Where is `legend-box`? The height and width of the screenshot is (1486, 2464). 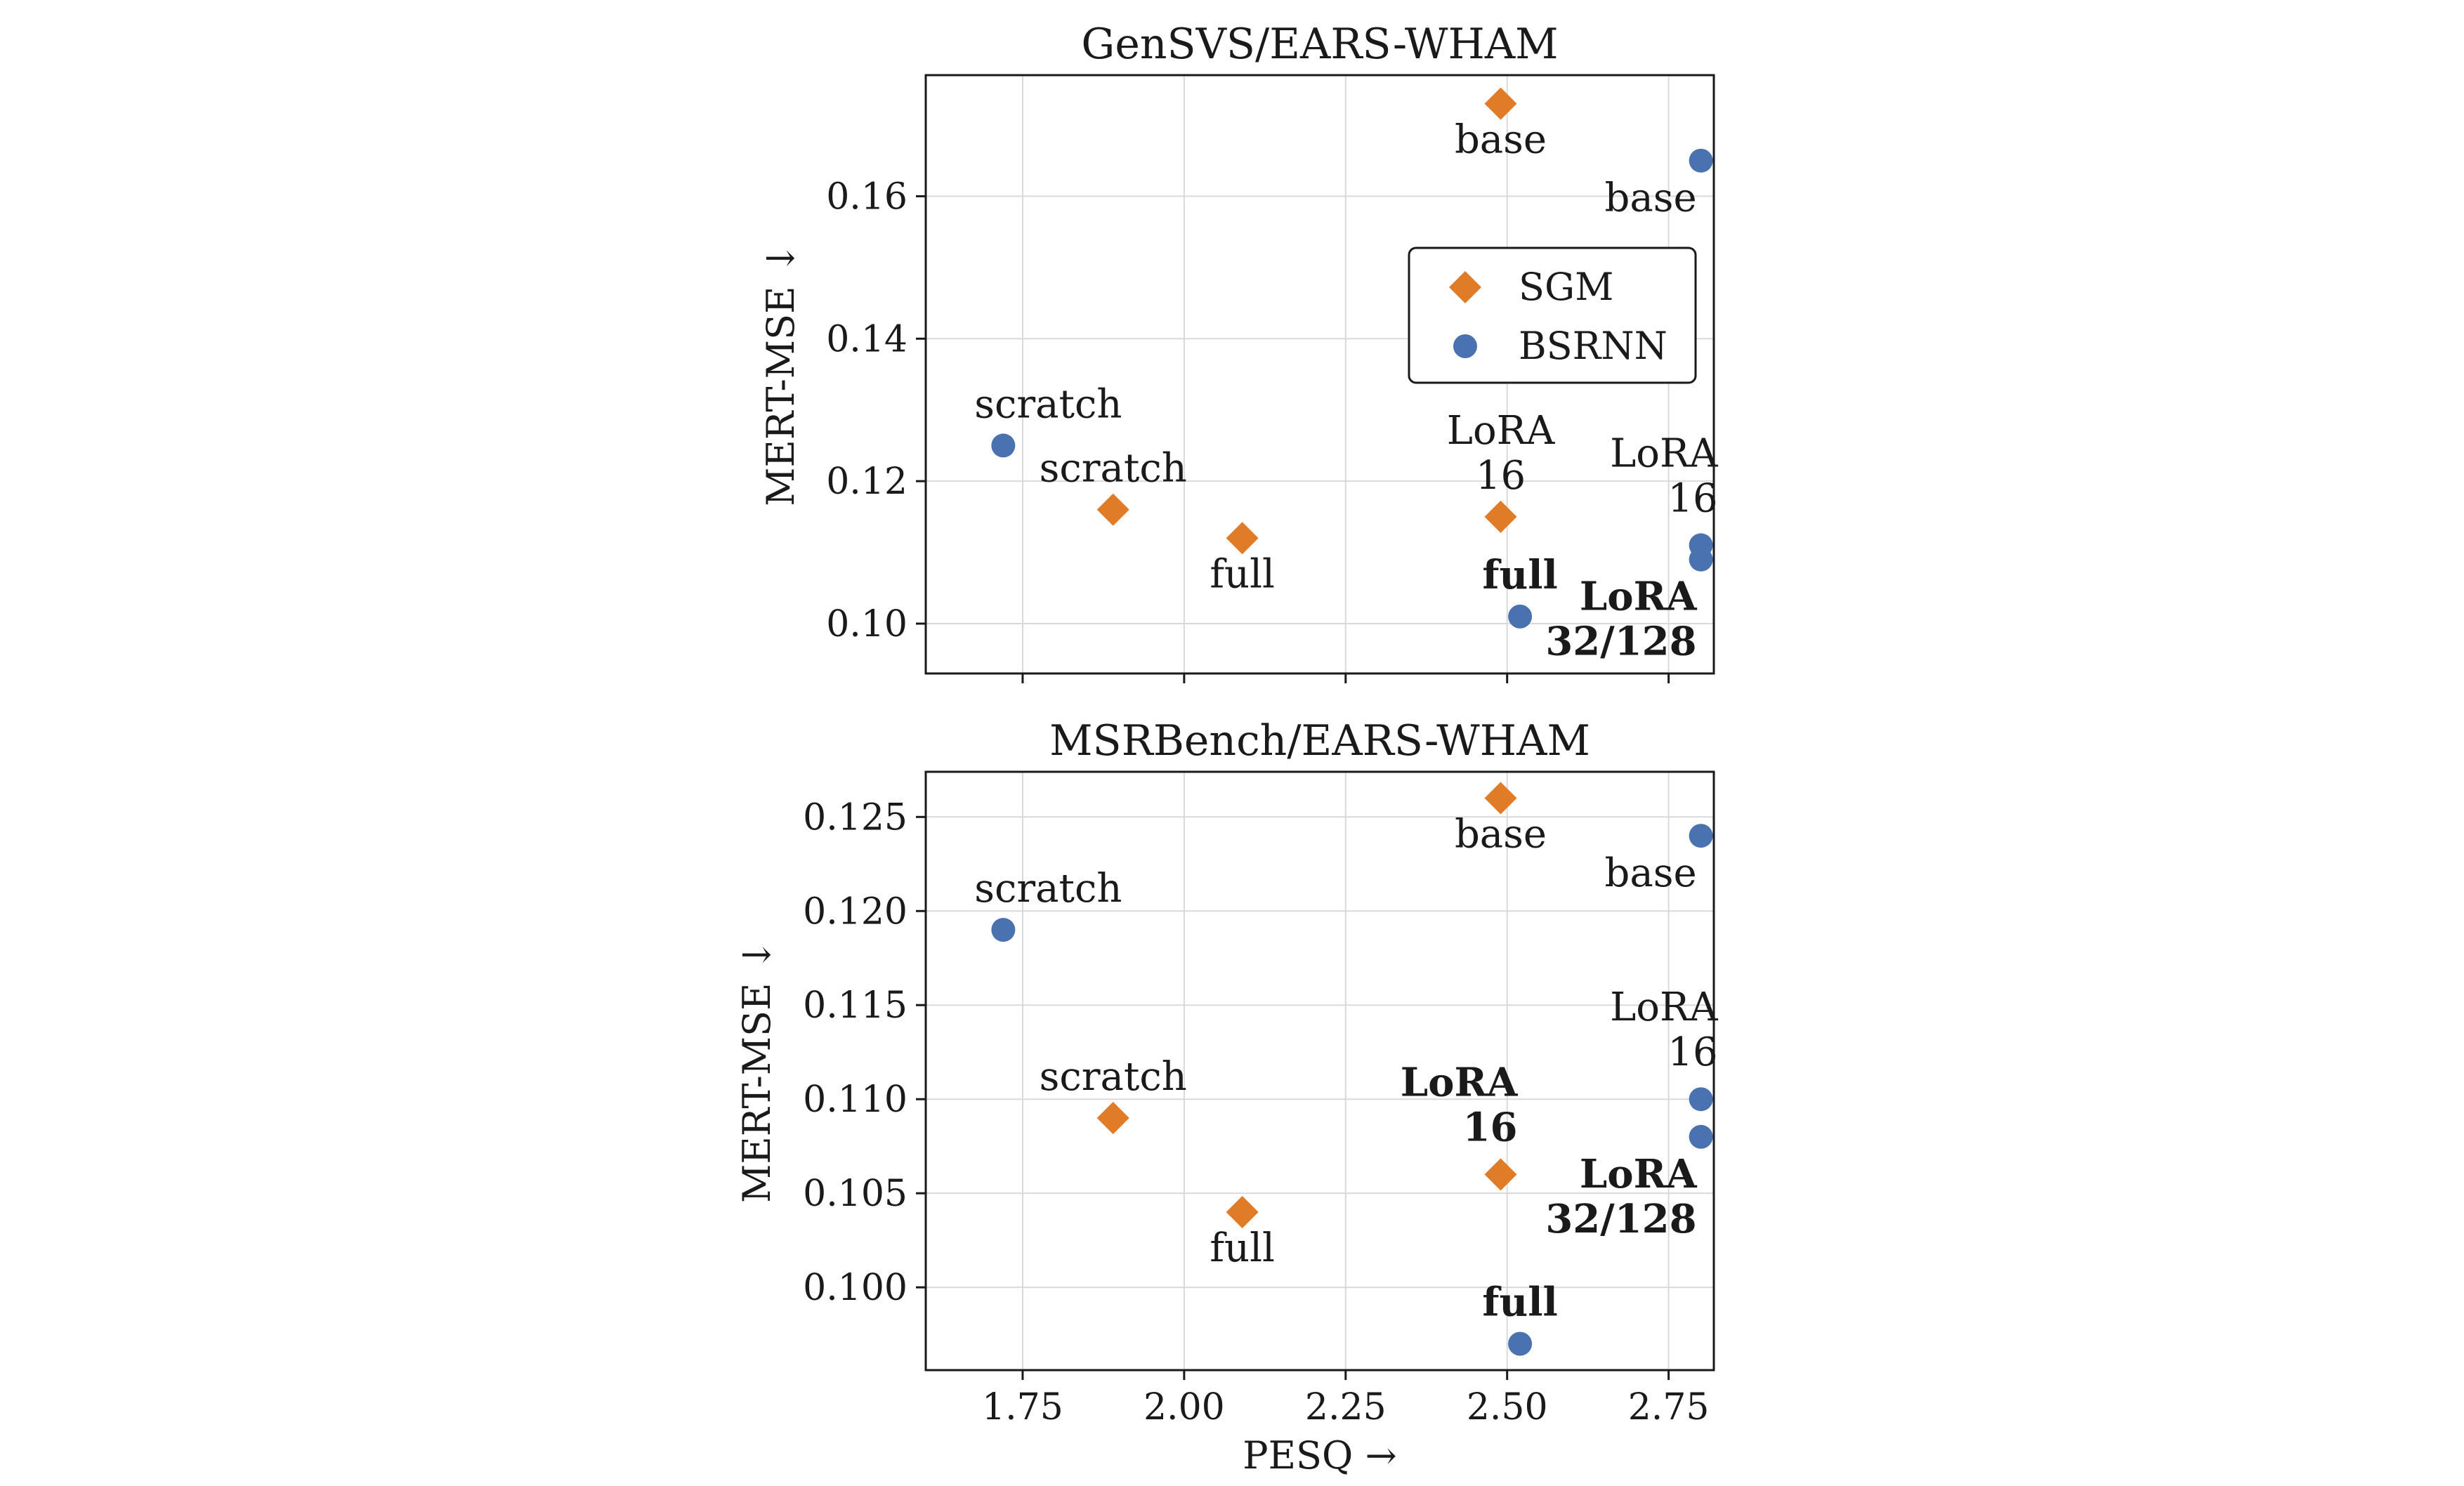 legend-box is located at coordinates (1552, 315).